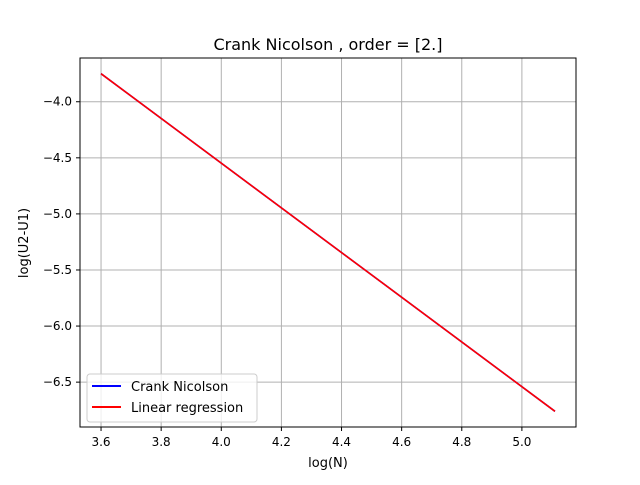 This screenshot has width=640, height=485. What do you see at coordinates (401, 442) in the screenshot?
I see `x-tick-label: 4.6` at bounding box center [401, 442].